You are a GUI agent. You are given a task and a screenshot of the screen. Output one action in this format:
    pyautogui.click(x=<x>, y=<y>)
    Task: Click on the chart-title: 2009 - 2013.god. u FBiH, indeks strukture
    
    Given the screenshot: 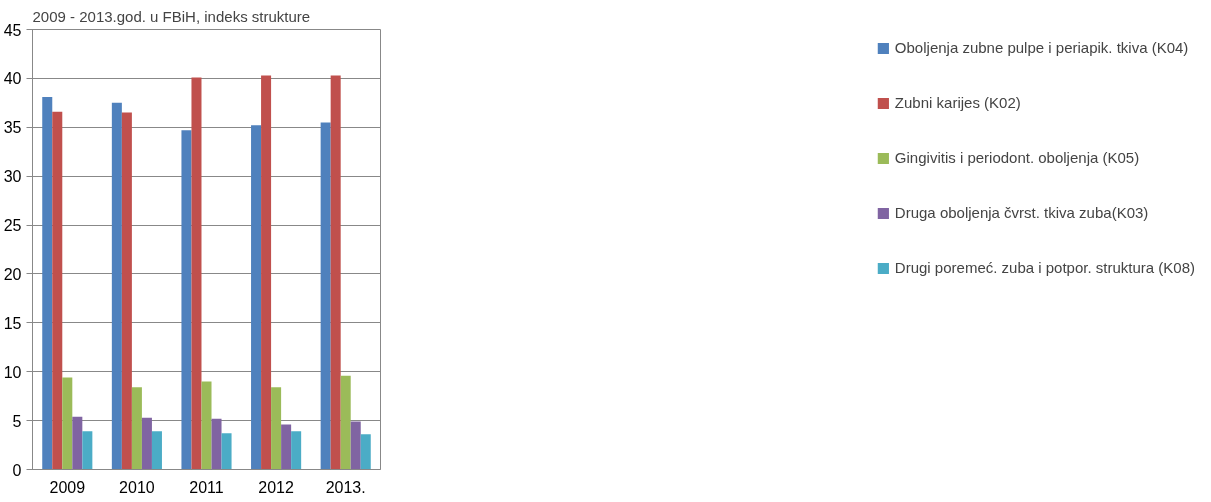 What is the action you would take?
    pyautogui.click(x=171, y=16)
    